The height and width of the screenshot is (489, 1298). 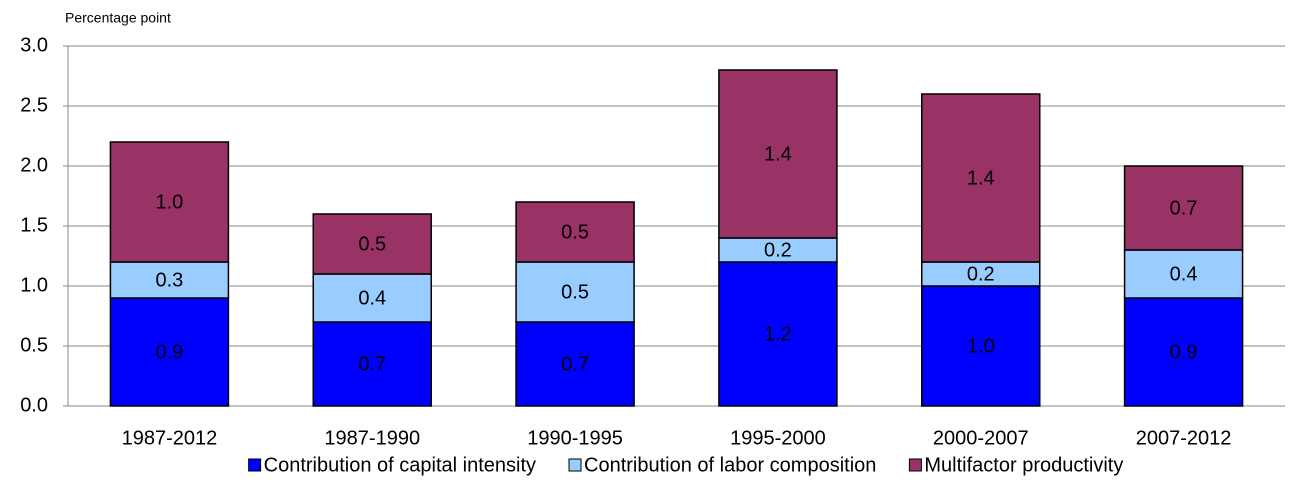 I want to click on x-tick-label: 1995-2000, so click(x=778, y=438).